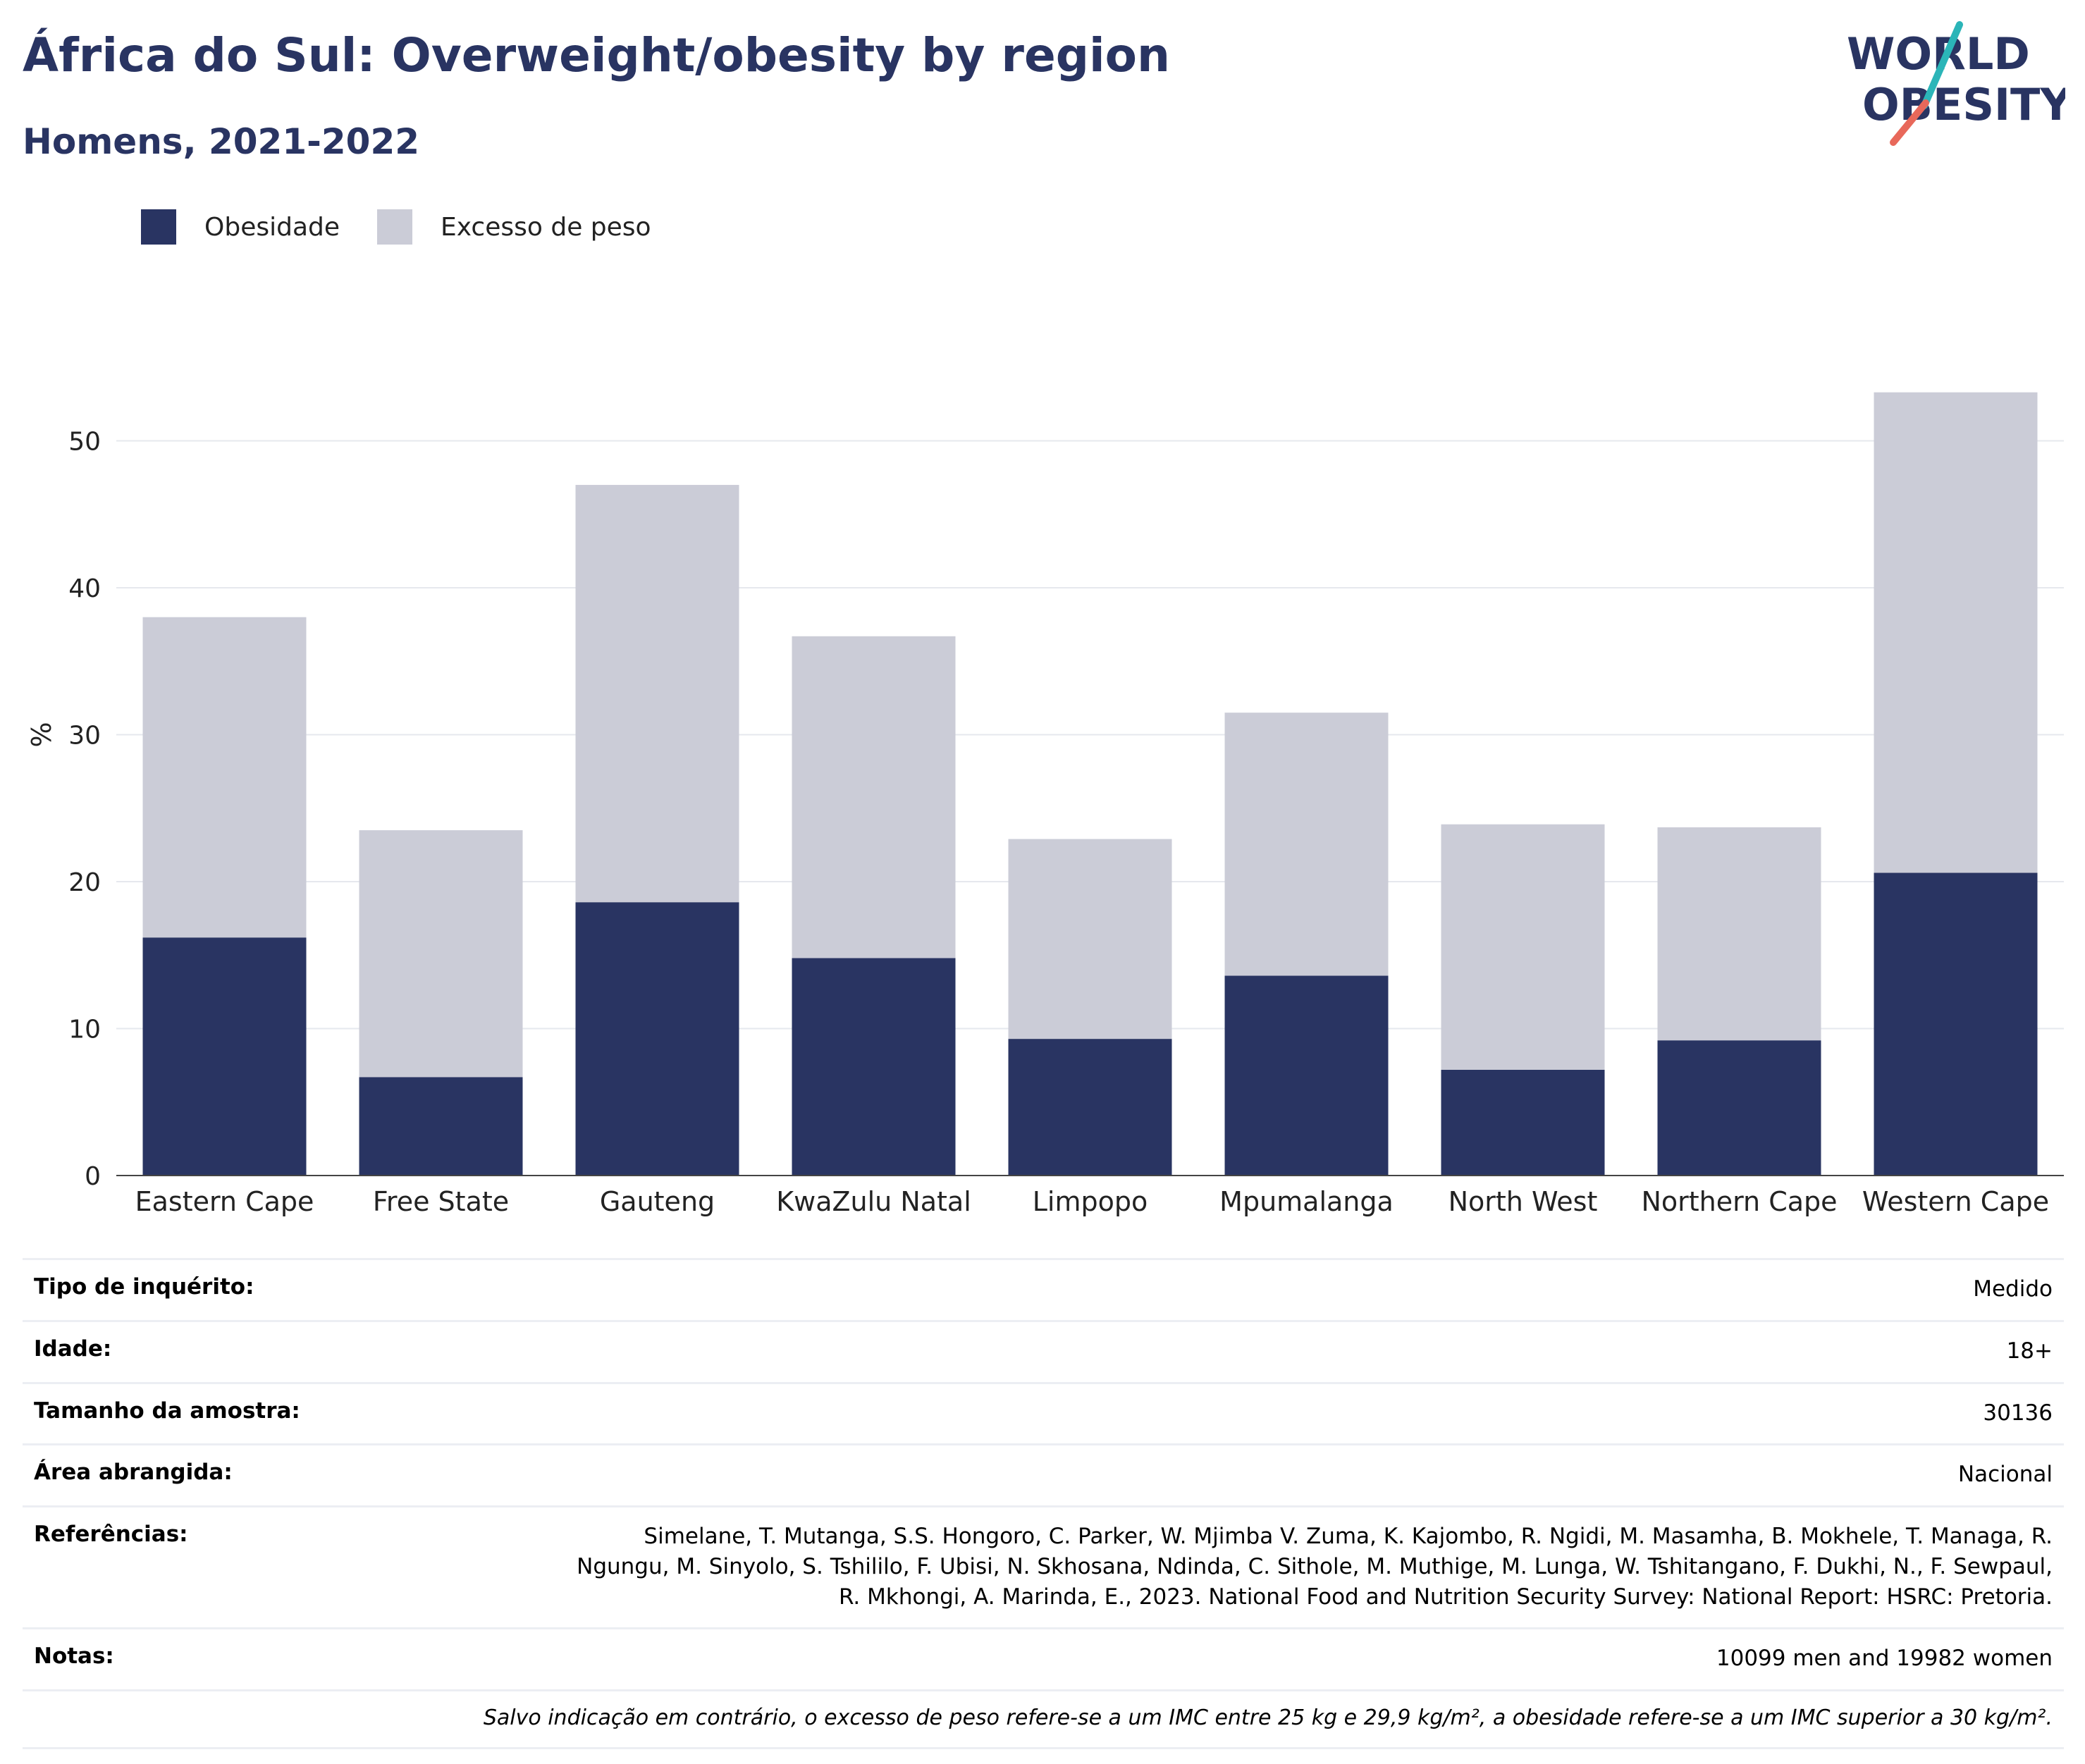  What do you see at coordinates (2005, 1475) in the screenshot?
I see `info-value: Nacional` at bounding box center [2005, 1475].